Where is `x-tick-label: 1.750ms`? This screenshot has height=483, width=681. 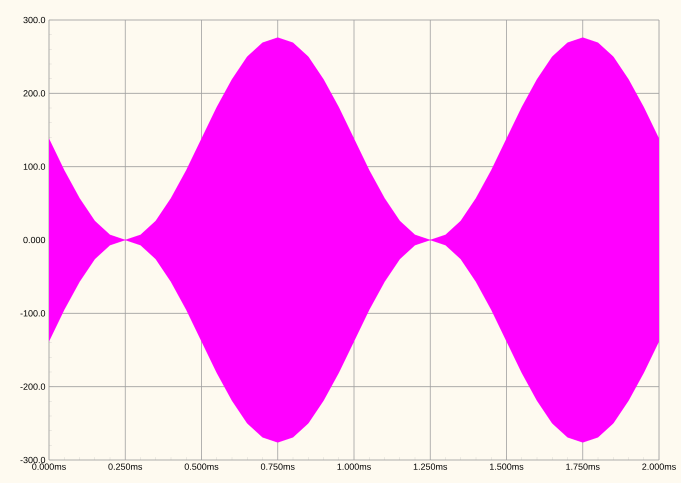
x-tick-label: 1.750ms is located at coordinates (583, 467).